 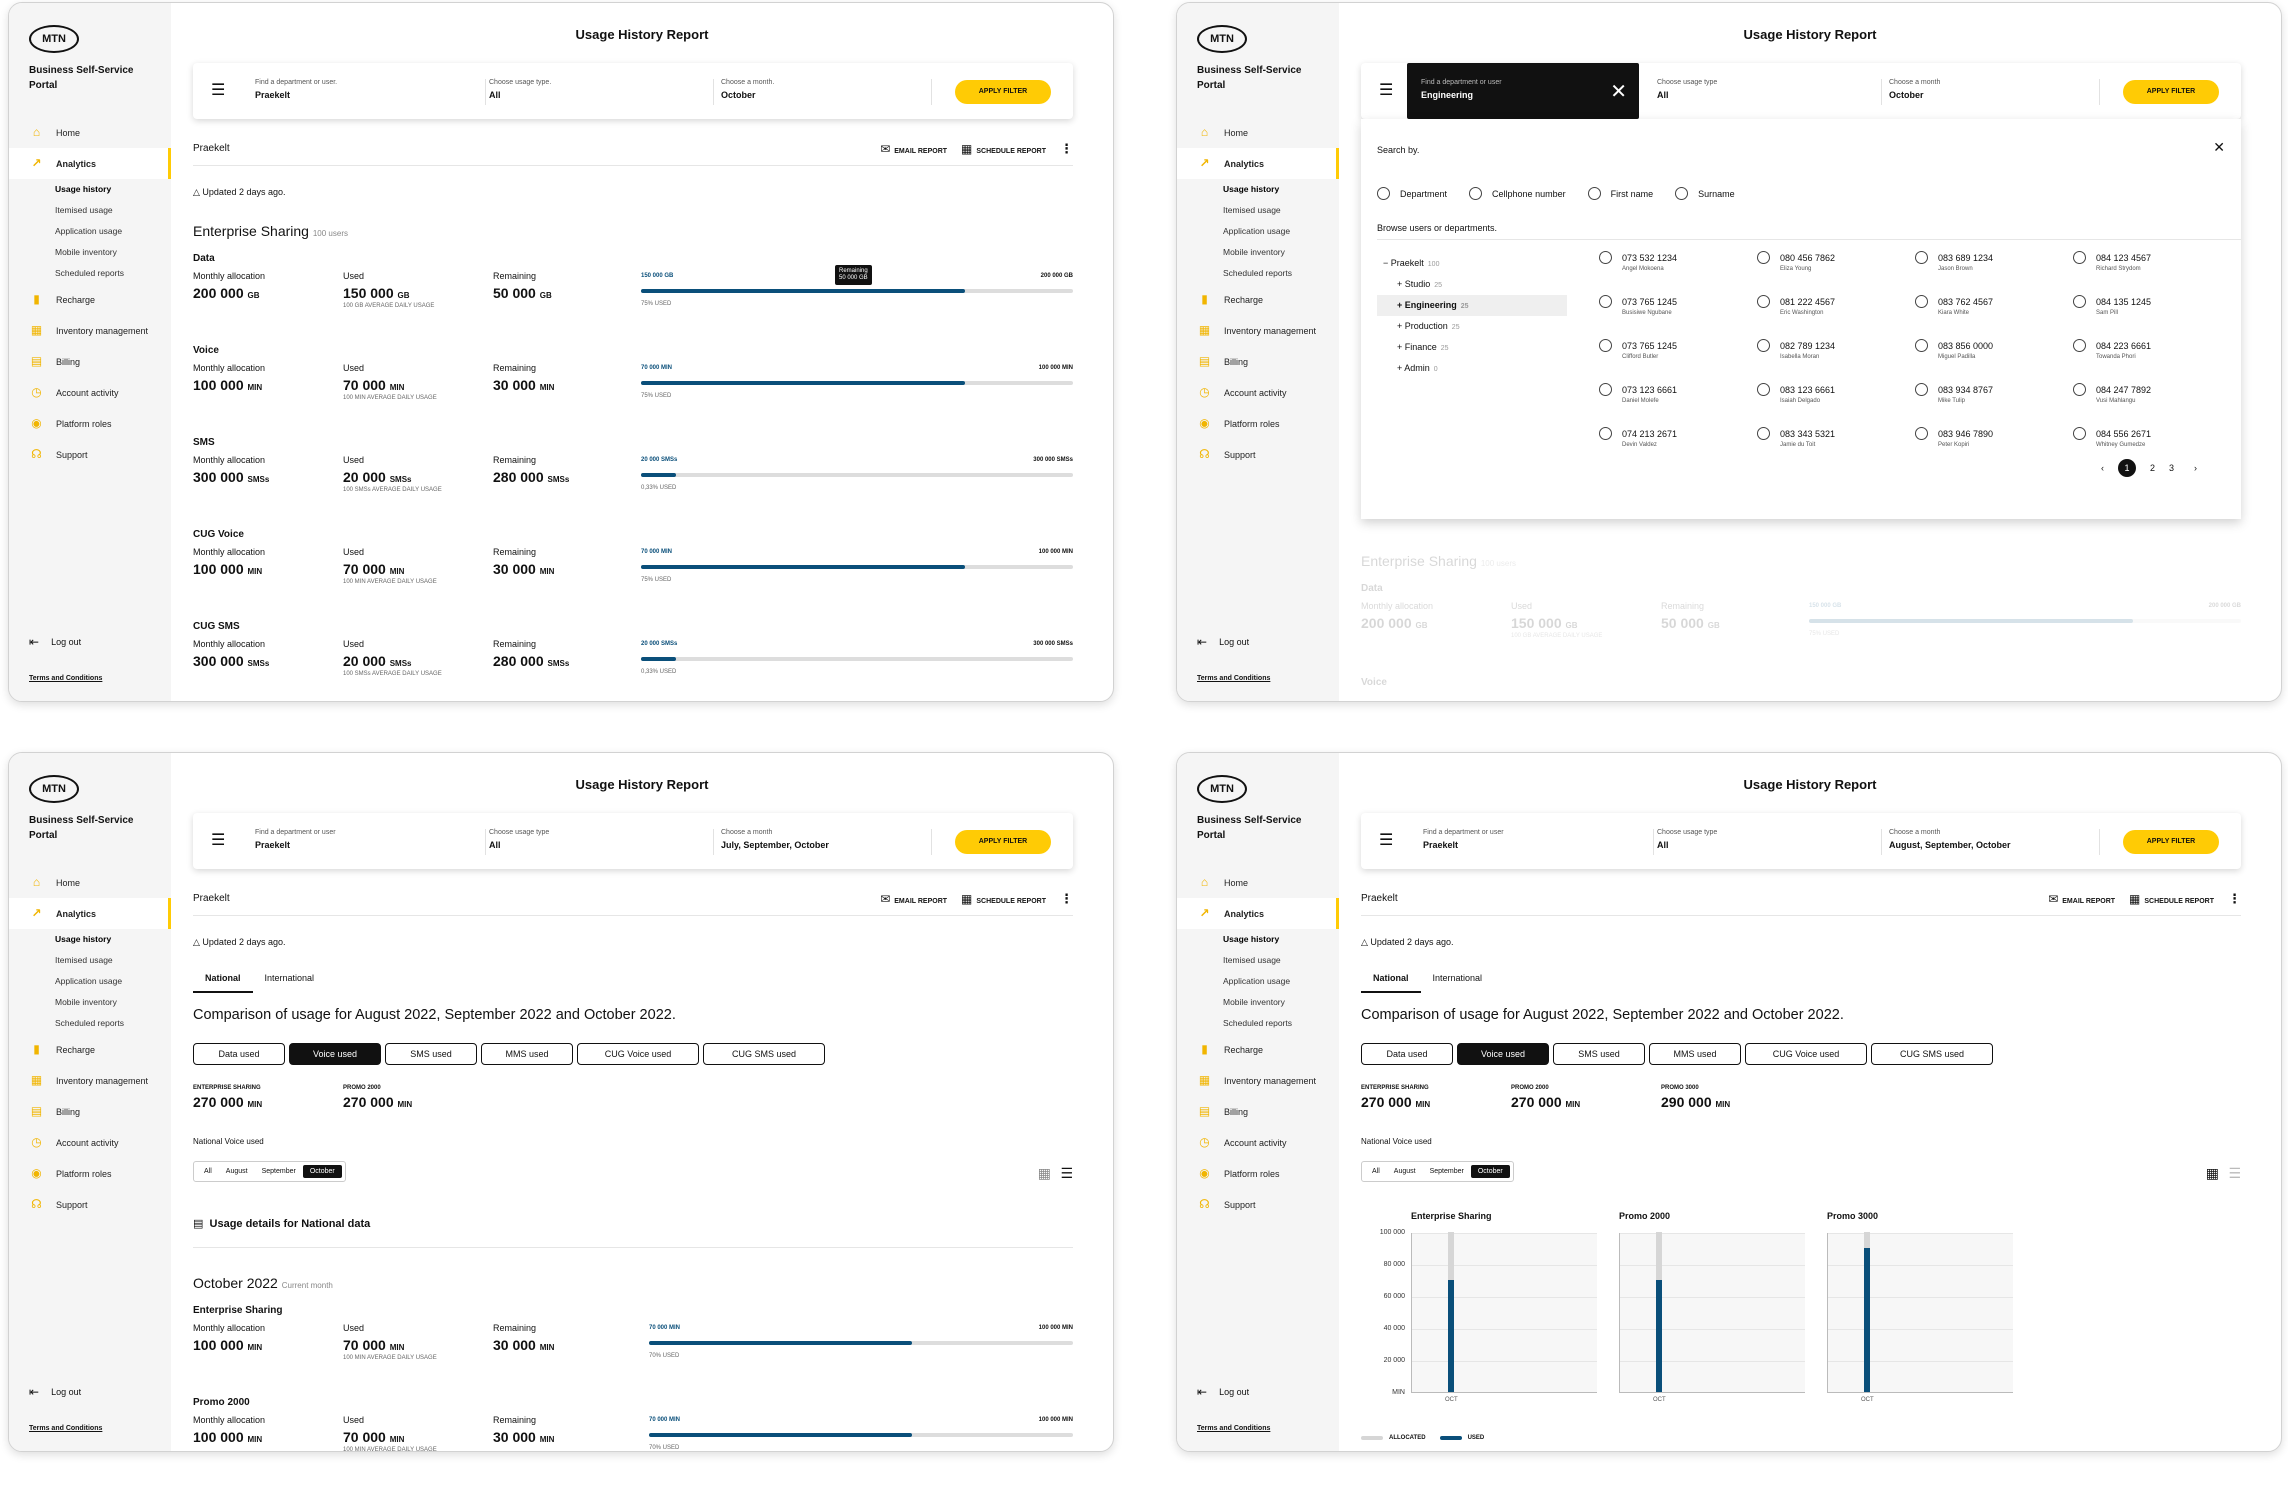 I want to click on close-icon: ✕, so click(x=1618, y=92).